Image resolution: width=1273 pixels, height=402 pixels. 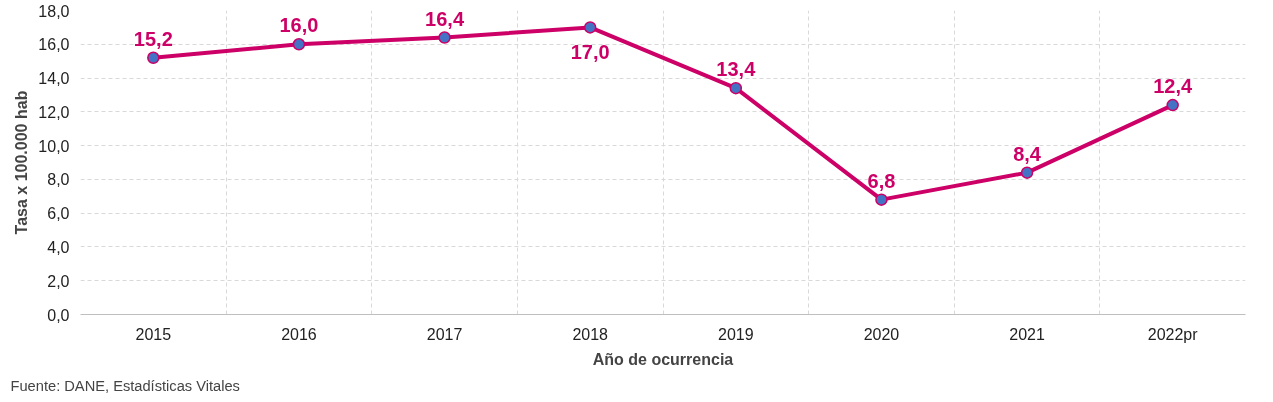 What do you see at coordinates (54, 79) in the screenshot?
I see `y-tick-label: 14,0` at bounding box center [54, 79].